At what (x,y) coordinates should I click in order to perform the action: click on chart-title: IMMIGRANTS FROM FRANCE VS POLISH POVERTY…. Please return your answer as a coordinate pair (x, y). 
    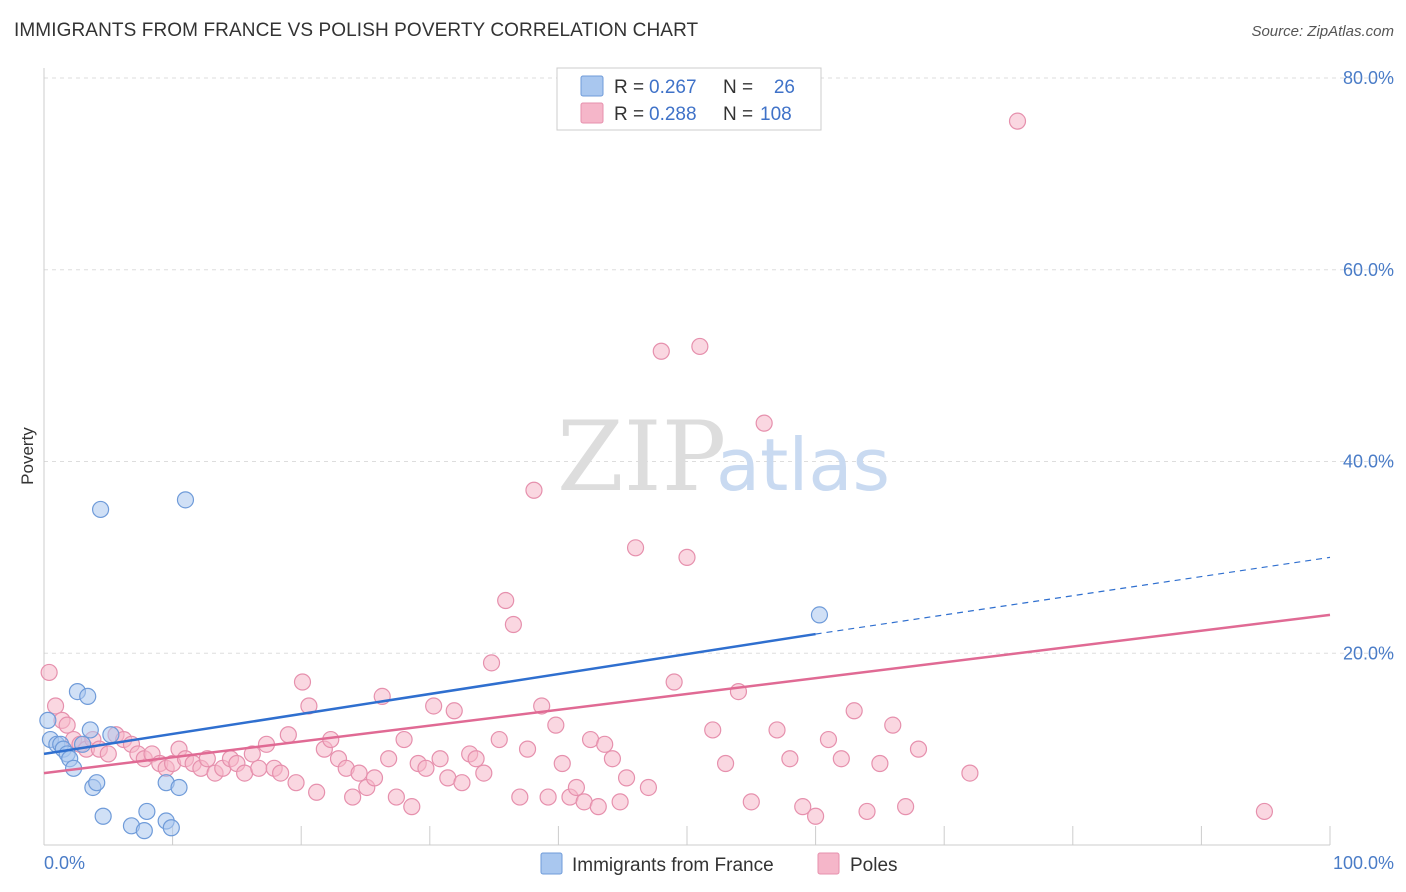
    Looking at the image, I should click on (356, 30).